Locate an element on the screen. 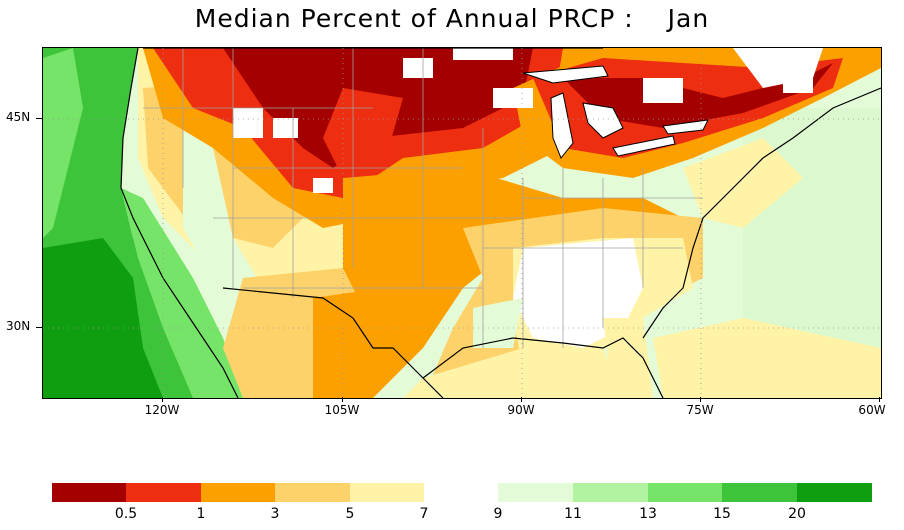 This screenshot has width=904, height=530. florida-yellow is located at coordinates (628, 358).